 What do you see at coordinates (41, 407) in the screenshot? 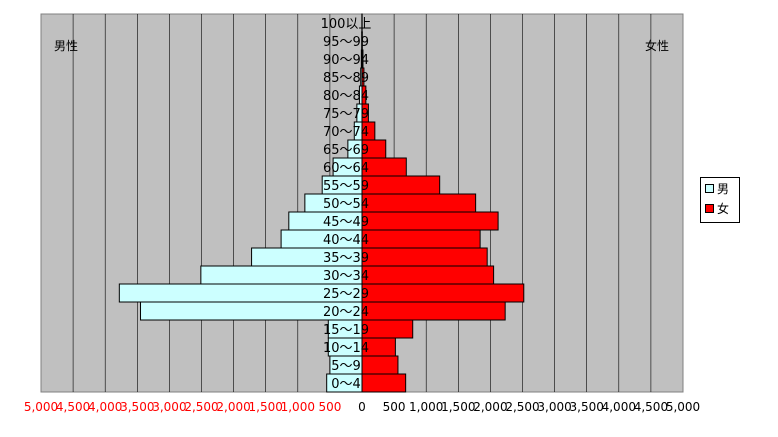
I see `x-tick-label-left: 5,000` at bounding box center [41, 407].